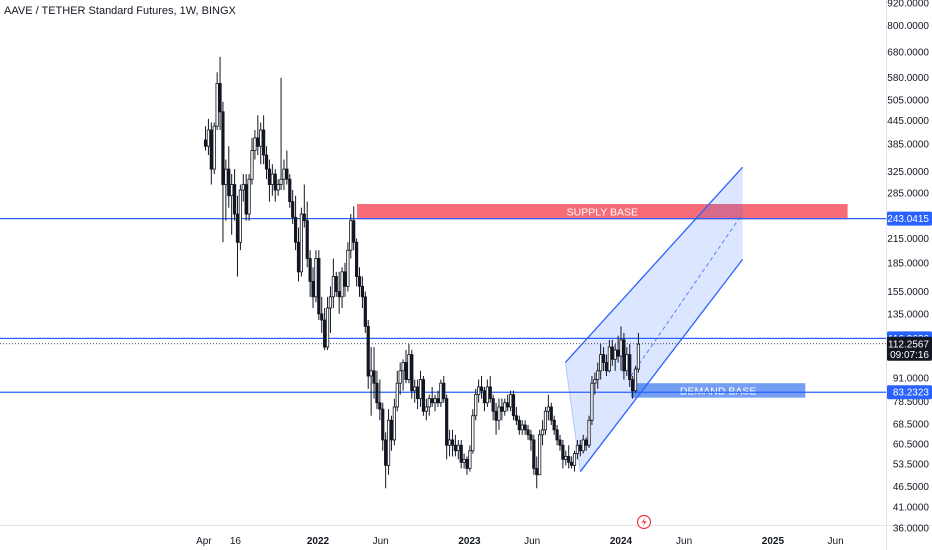  Describe the element at coordinates (911, 464) in the screenshot. I see `y-tick-label: 53.5000` at that location.